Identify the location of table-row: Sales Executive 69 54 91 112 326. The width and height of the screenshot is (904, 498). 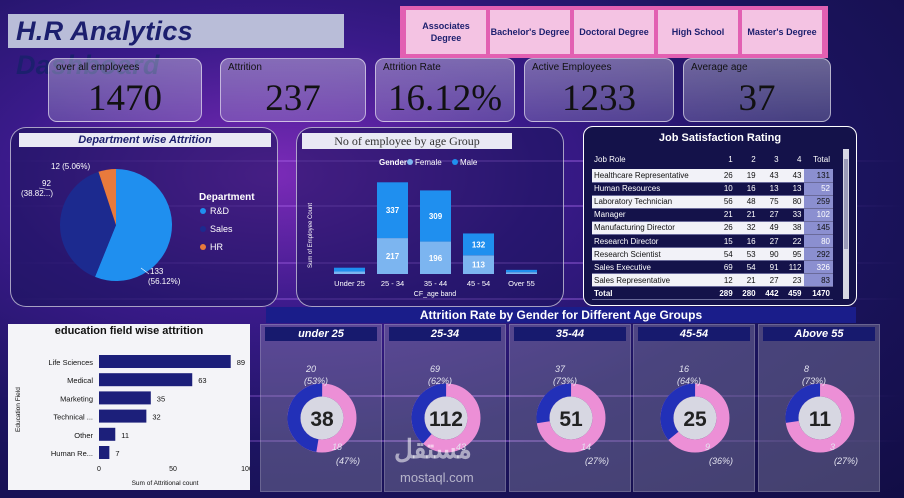
(712, 267).